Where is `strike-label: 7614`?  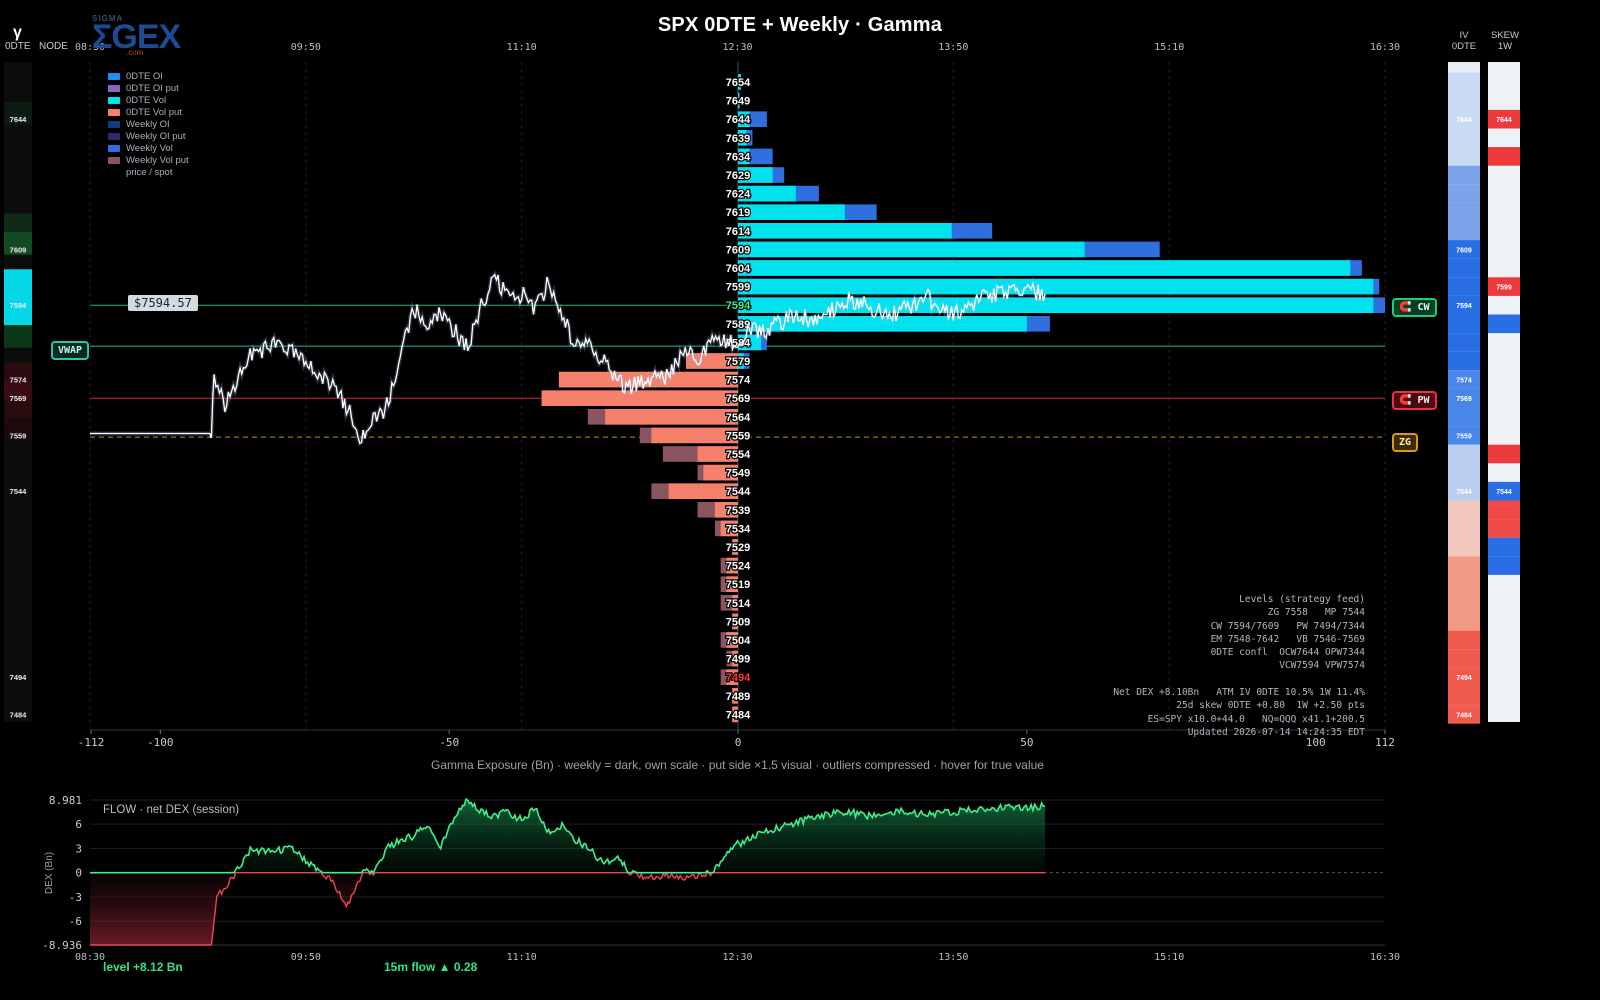
strike-label: 7614 is located at coordinates (738, 232).